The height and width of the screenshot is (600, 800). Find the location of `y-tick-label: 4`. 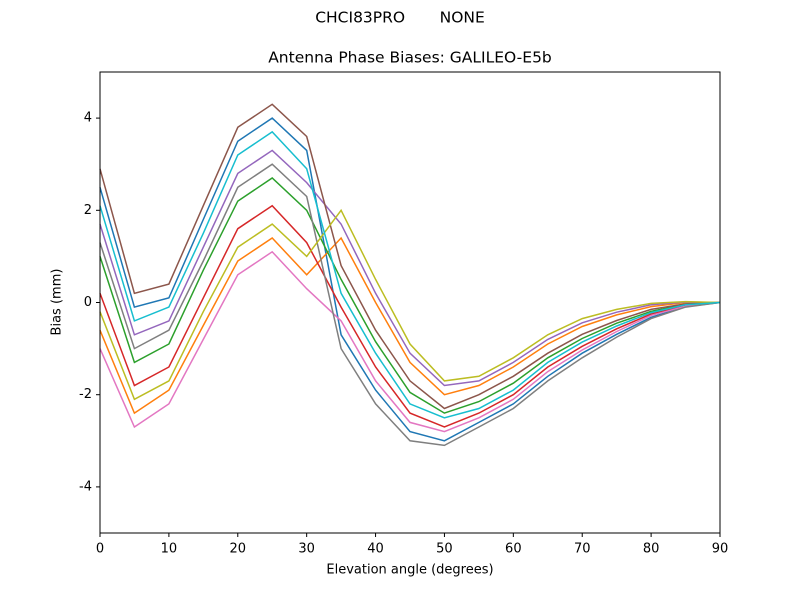

y-tick-label: 4 is located at coordinates (88, 118).